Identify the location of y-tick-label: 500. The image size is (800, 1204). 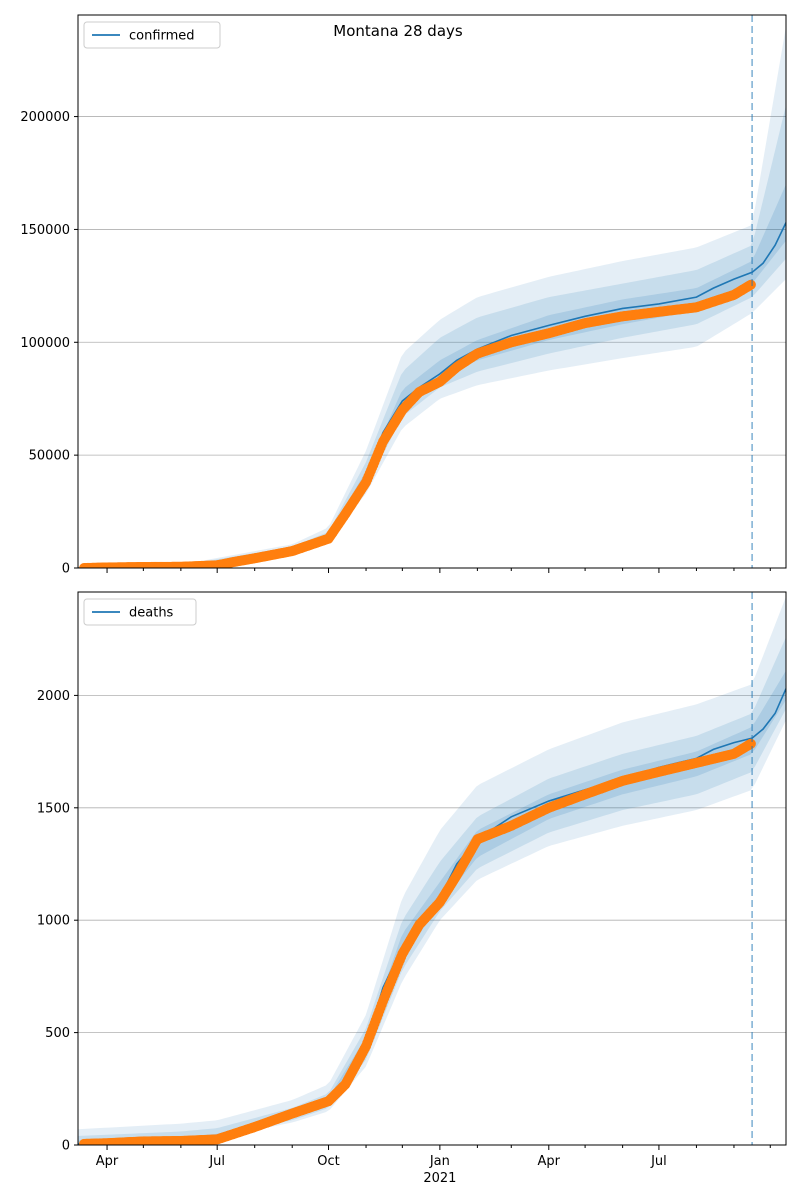
(57, 1033).